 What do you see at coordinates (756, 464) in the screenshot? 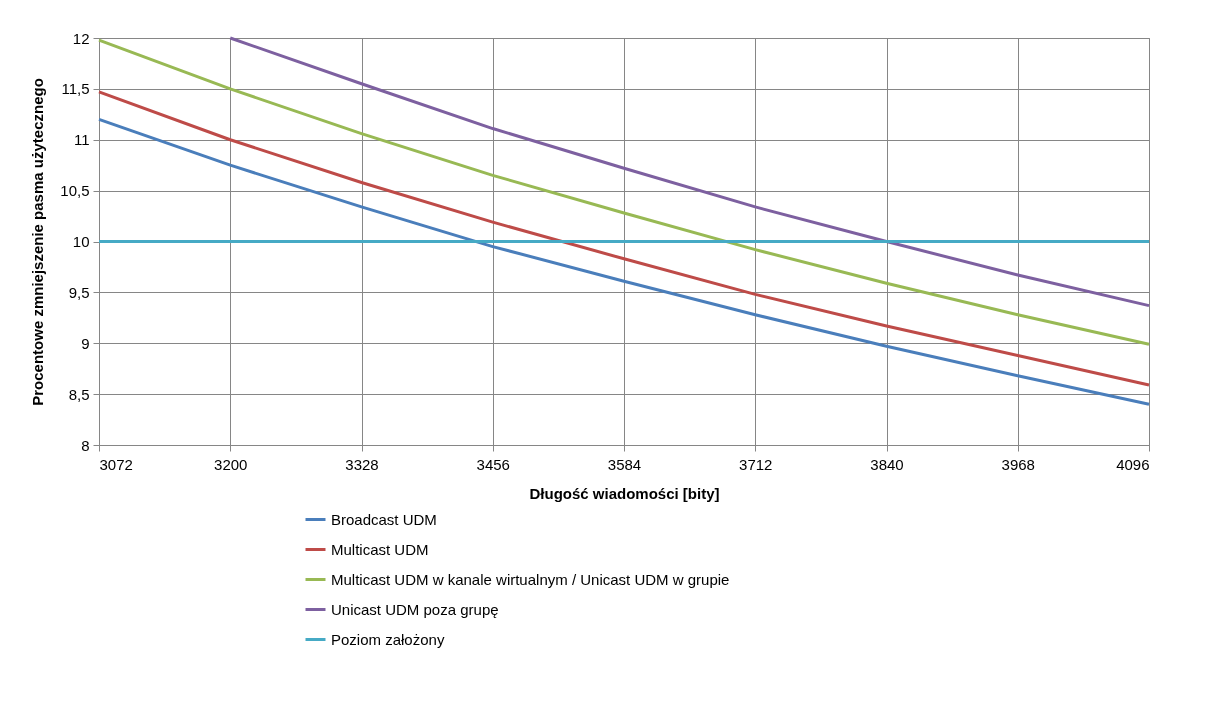
I see `x-tick-label: 3712` at bounding box center [756, 464].